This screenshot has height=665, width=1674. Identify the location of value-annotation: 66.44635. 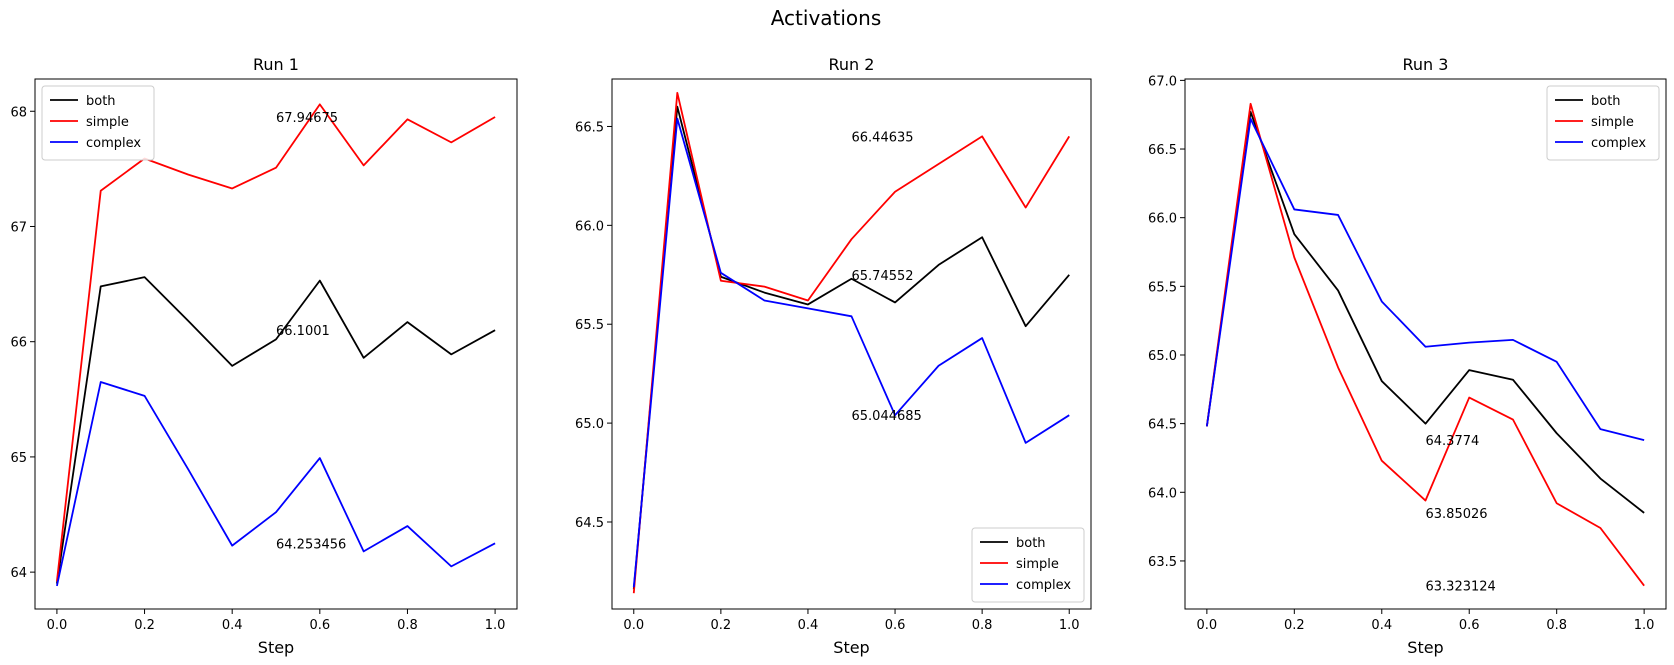
(883, 137).